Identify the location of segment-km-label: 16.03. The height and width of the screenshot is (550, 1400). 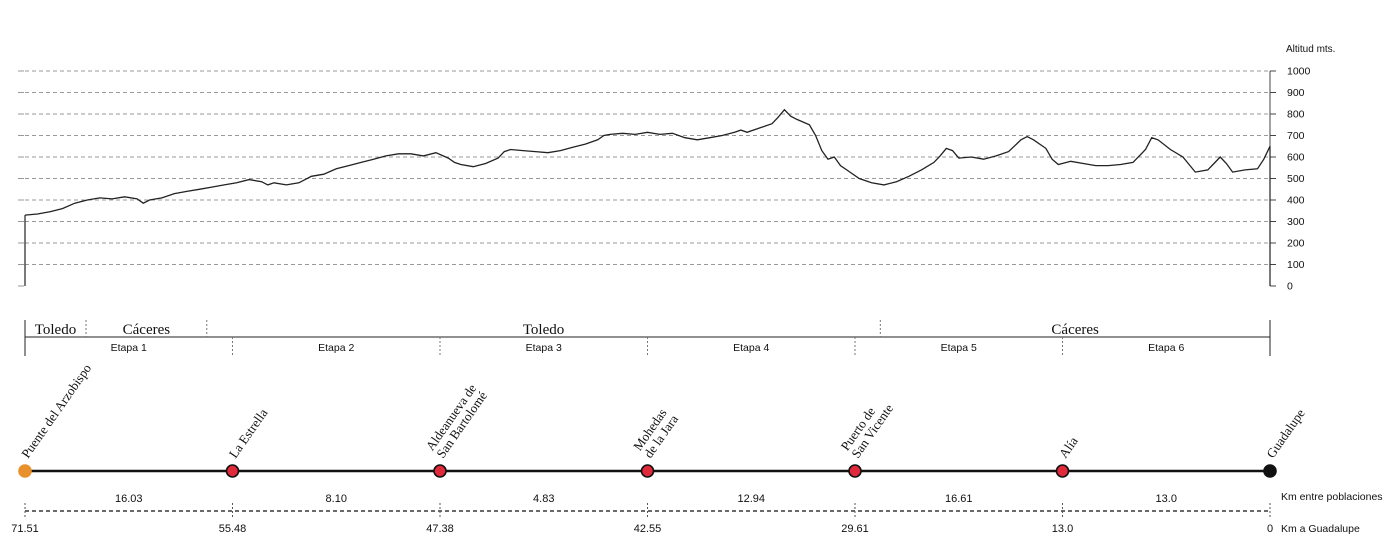
(129, 499).